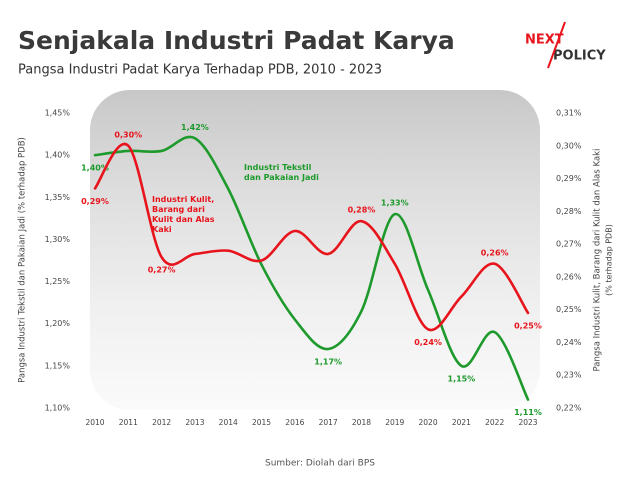  What do you see at coordinates (261, 422) in the screenshot?
I see `x-tick-label: 2015` at bounding box center [261, 422].